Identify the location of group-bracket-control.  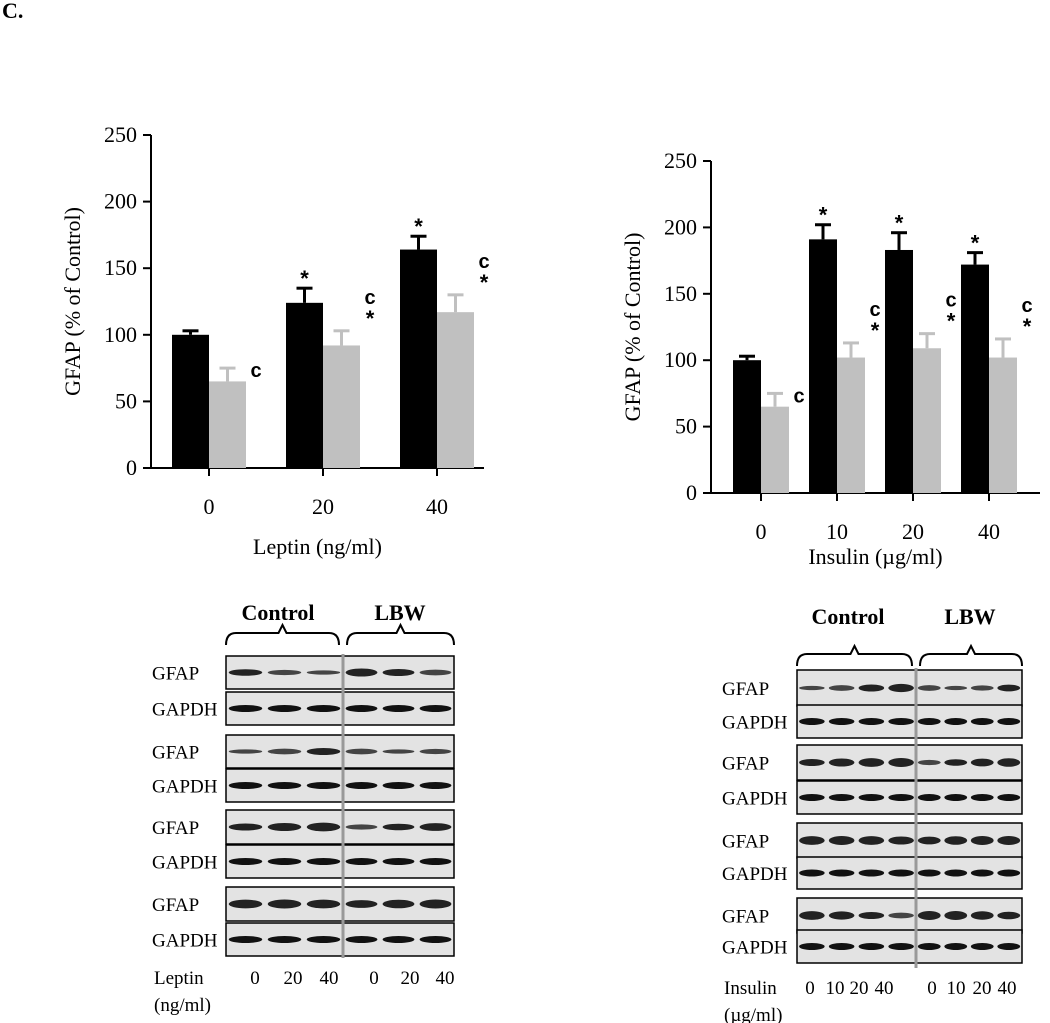
(282, 634).